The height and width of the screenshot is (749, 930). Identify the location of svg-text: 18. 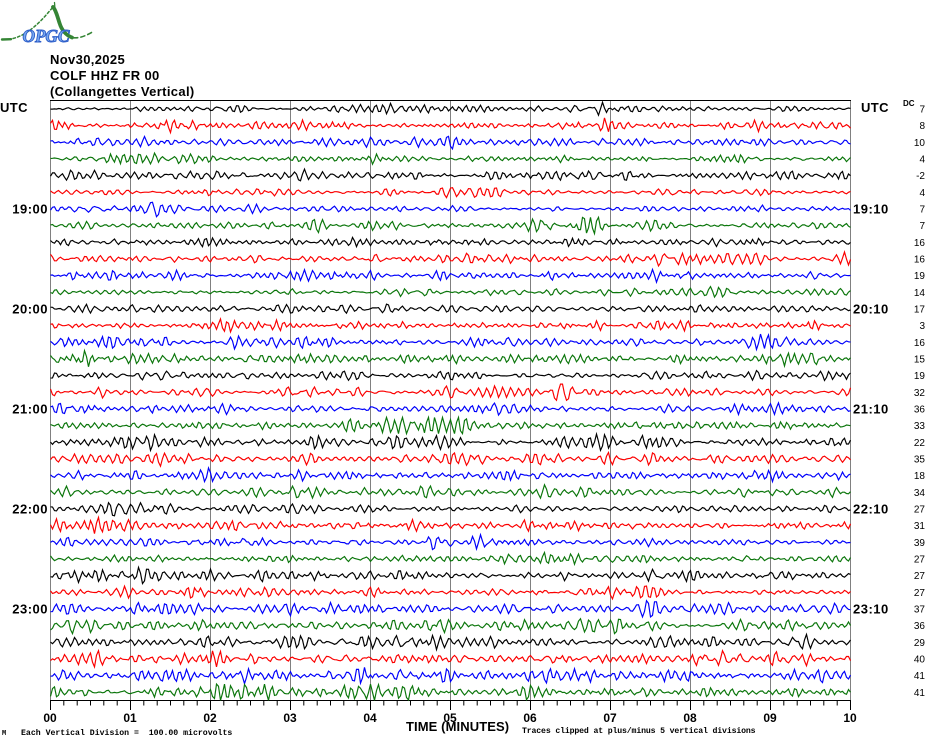
(920, 476).